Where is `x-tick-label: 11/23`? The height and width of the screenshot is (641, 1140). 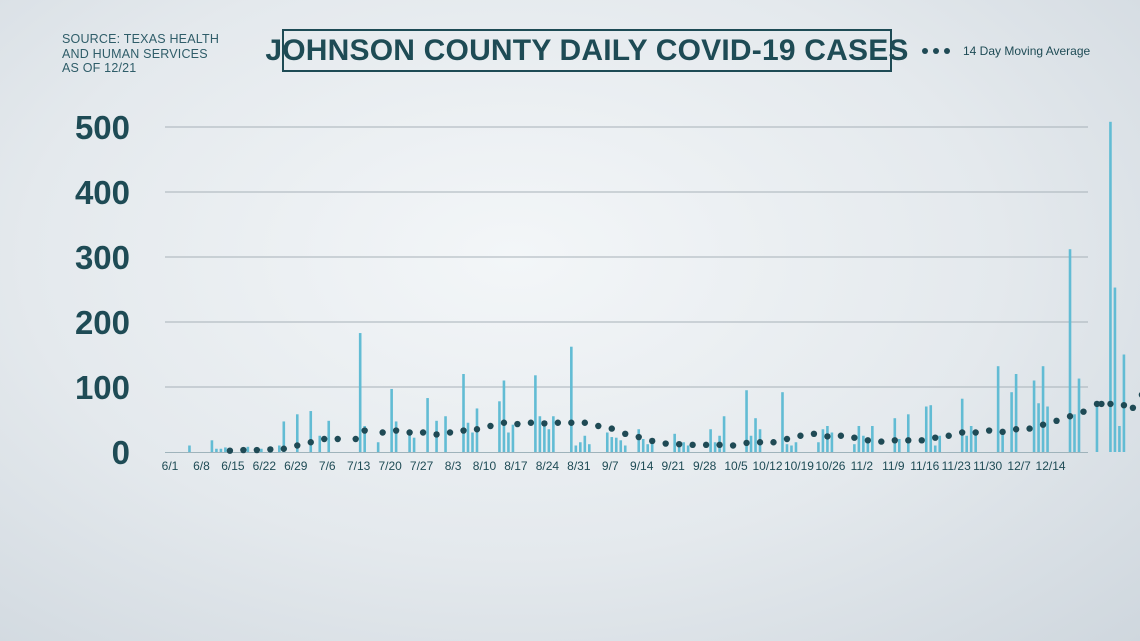 x-tick-label: 11/23 is located at coordinates (956, 466).